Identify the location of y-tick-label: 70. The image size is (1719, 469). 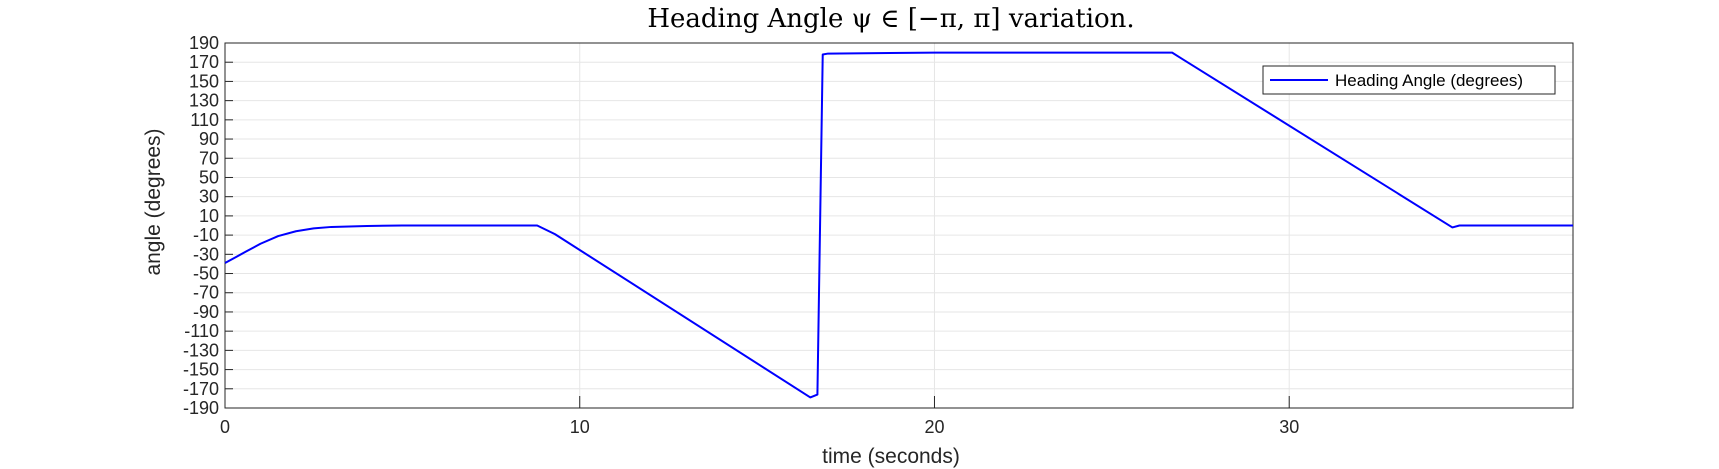
(209, 158).